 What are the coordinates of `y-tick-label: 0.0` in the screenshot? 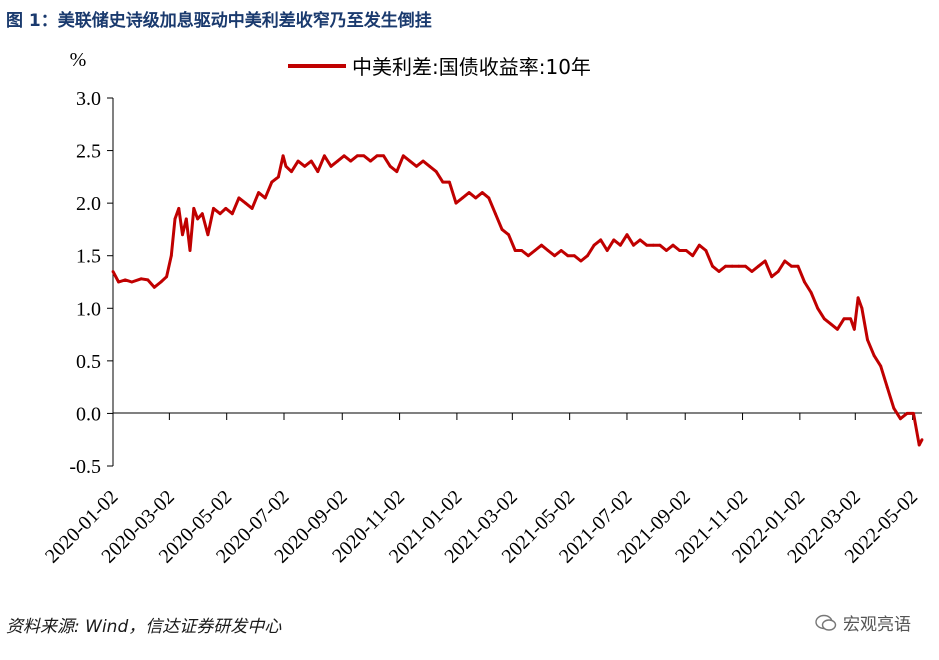 It's located at (88, 414).